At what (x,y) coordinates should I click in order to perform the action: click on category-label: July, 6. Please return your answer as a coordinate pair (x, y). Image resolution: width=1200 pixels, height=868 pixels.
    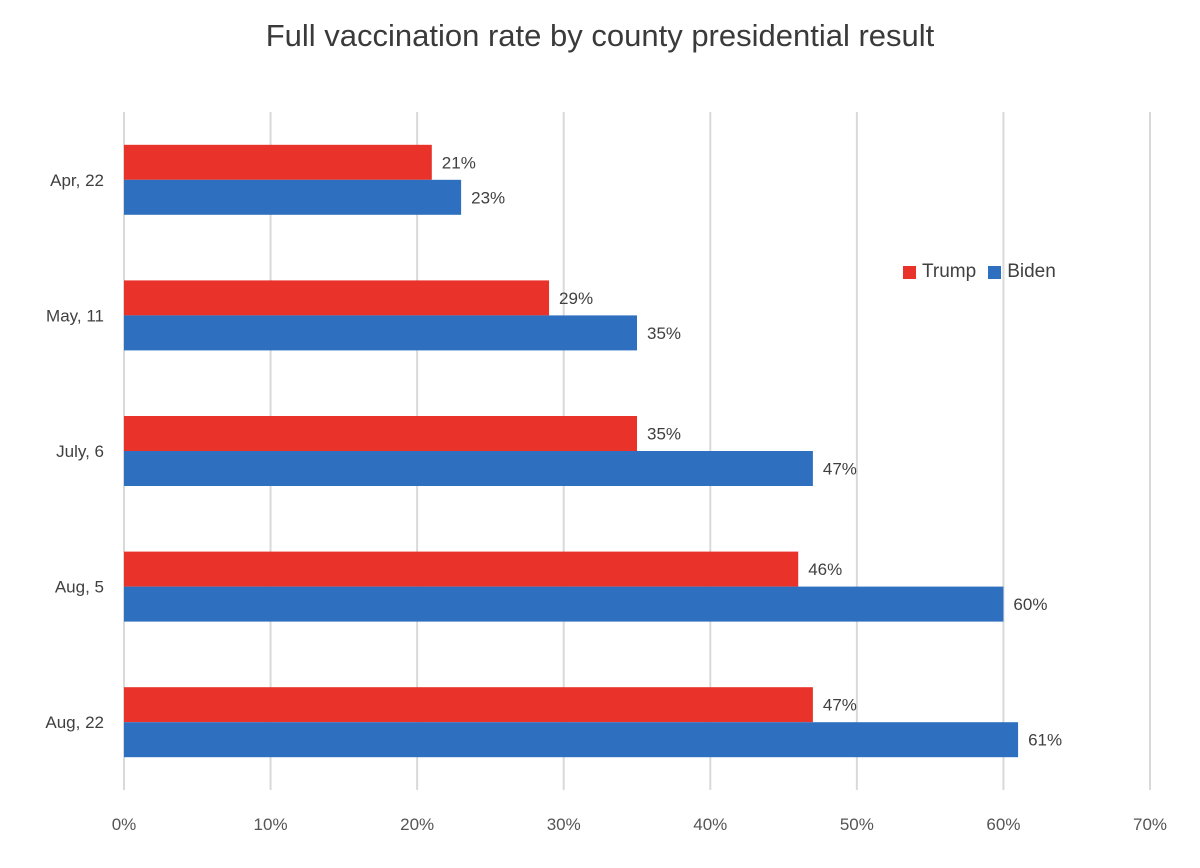
    Looking at the image, I should click on (80, 451).